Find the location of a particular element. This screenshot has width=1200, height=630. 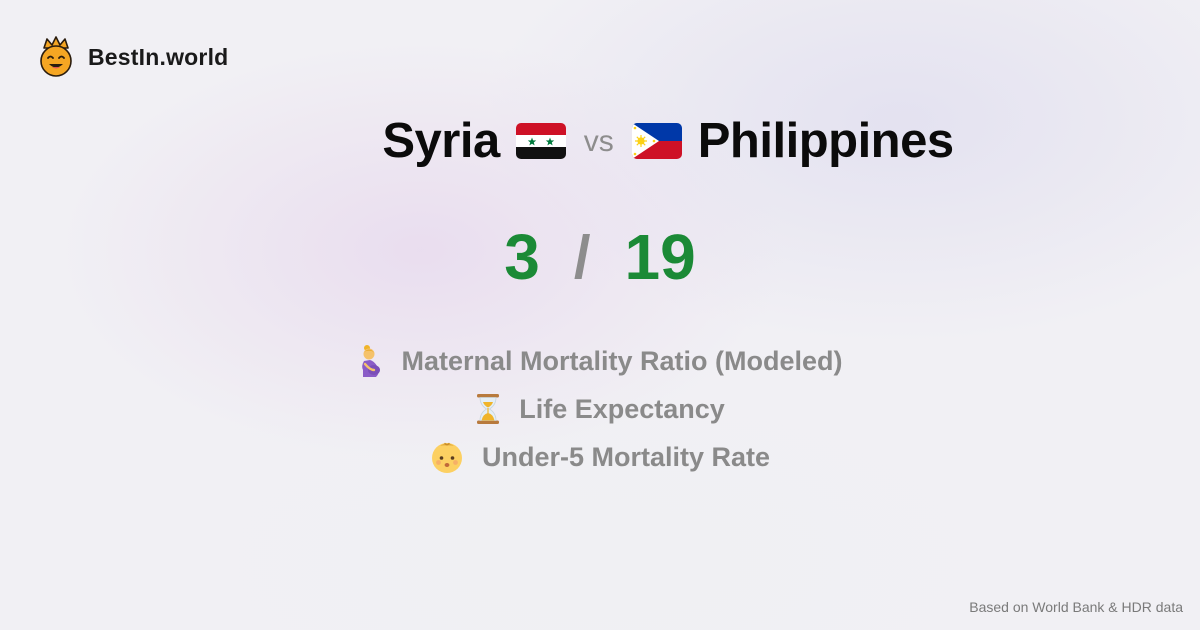

pregnant-woman-icon is located at coordinates (371, 361).